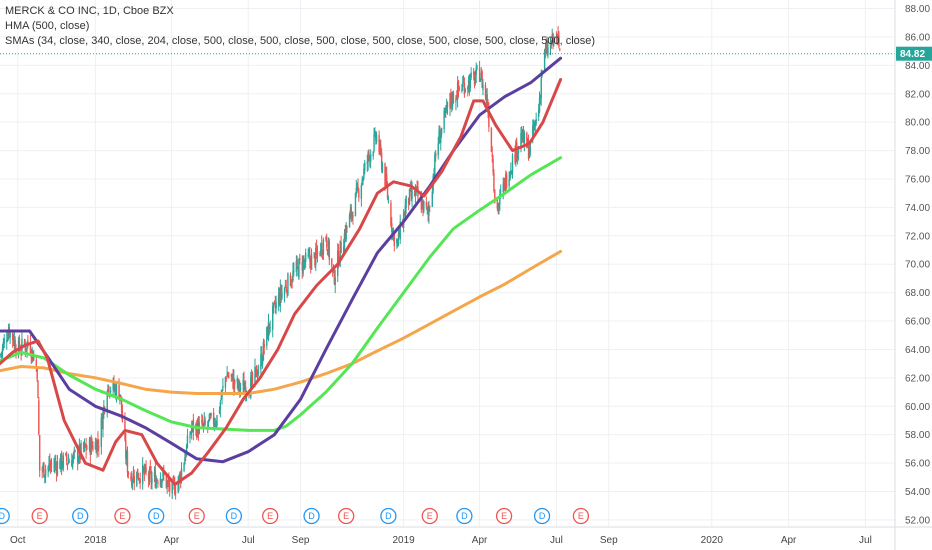 This screenshot has width=932, height=550. What do you see at coordinates (914, 53) in the screenshot?
I see `last-price-badge` at bounding box center [914, 53].